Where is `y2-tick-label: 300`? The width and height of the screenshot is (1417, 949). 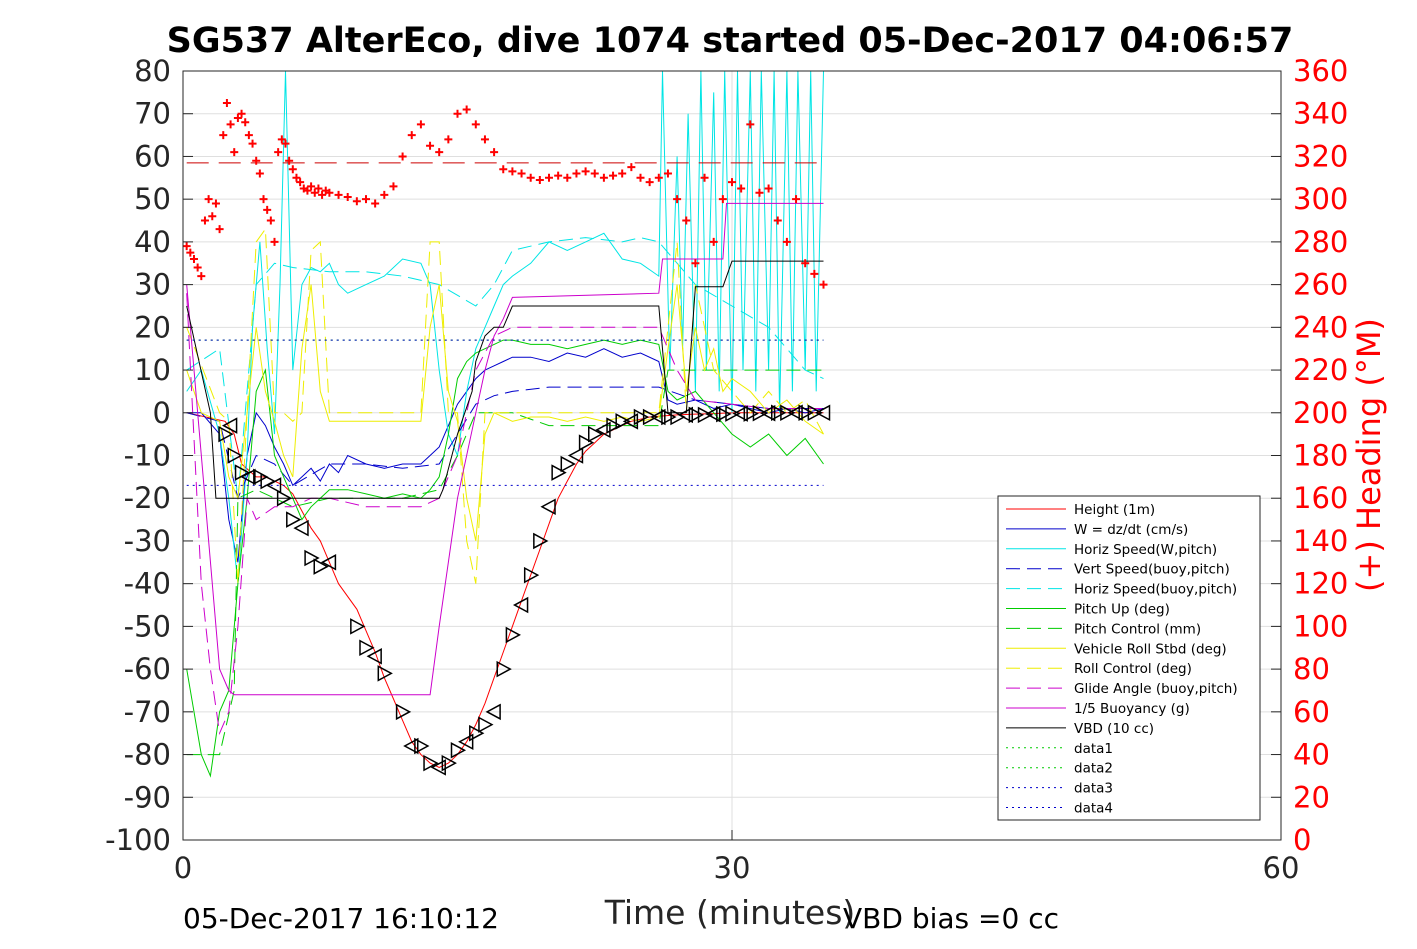 y2-tick-label: 300 is located at coordinates (1320, 199).